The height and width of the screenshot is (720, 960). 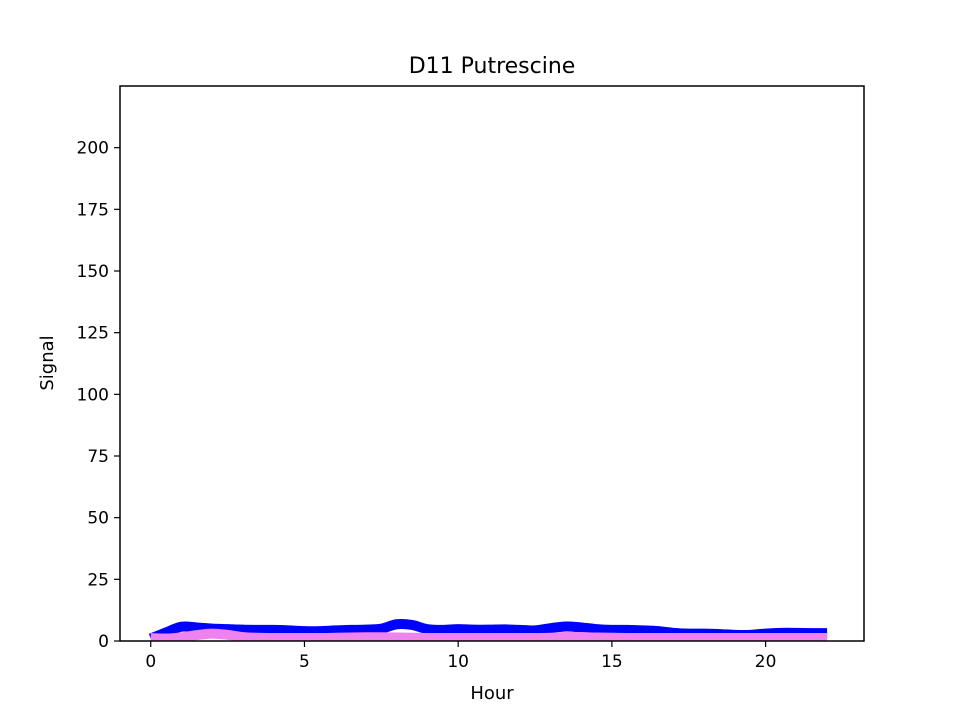 I want to click on x-tick-label: 15, so click(x=612, y=662).